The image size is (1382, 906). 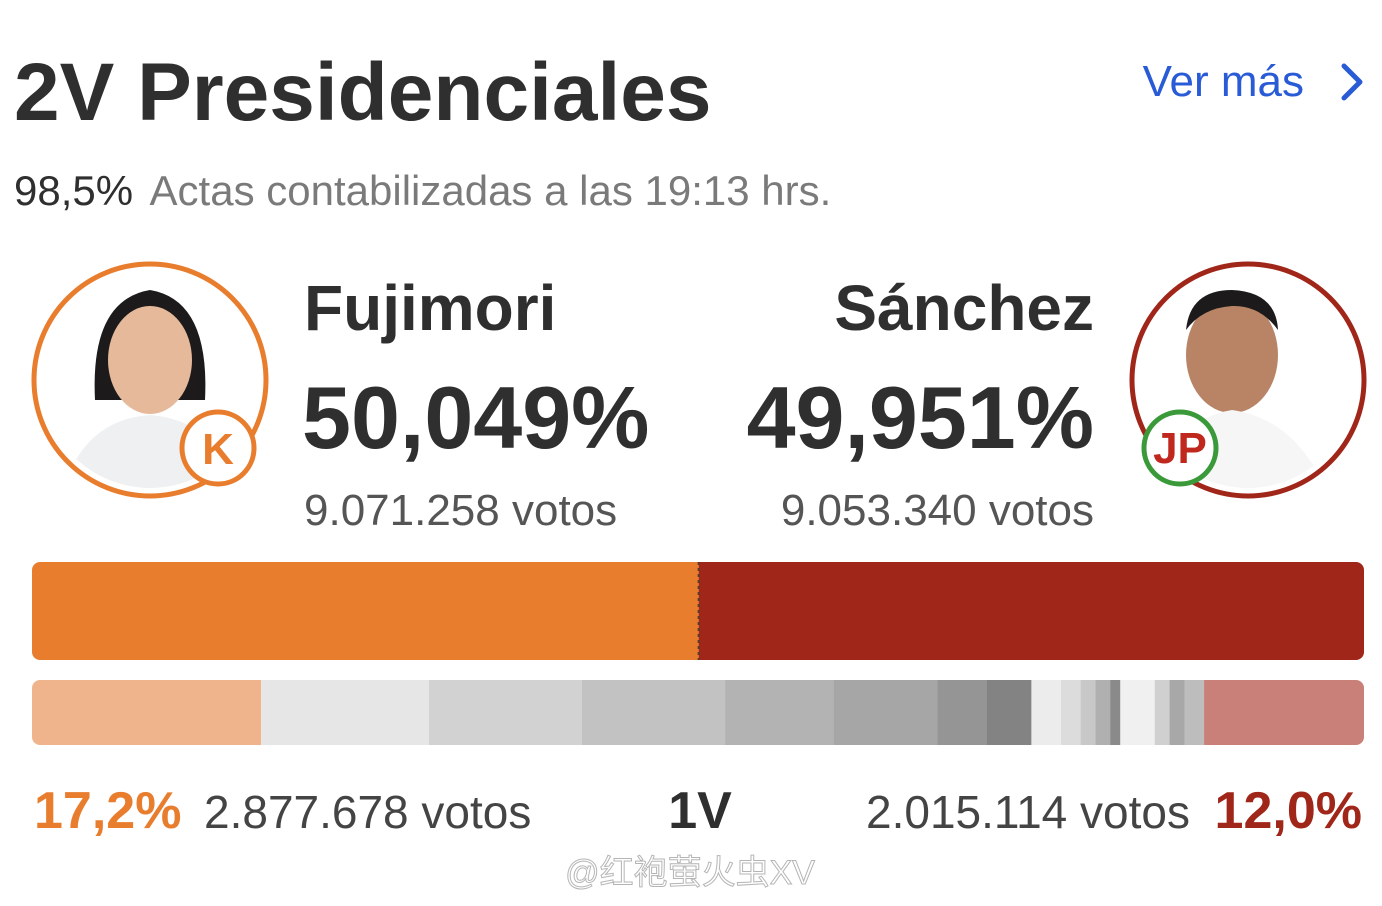 What do you see at coordinates (1180, 448) in the screenshot?
I see `party-logo: JP` at bounding box center [1180, 448].